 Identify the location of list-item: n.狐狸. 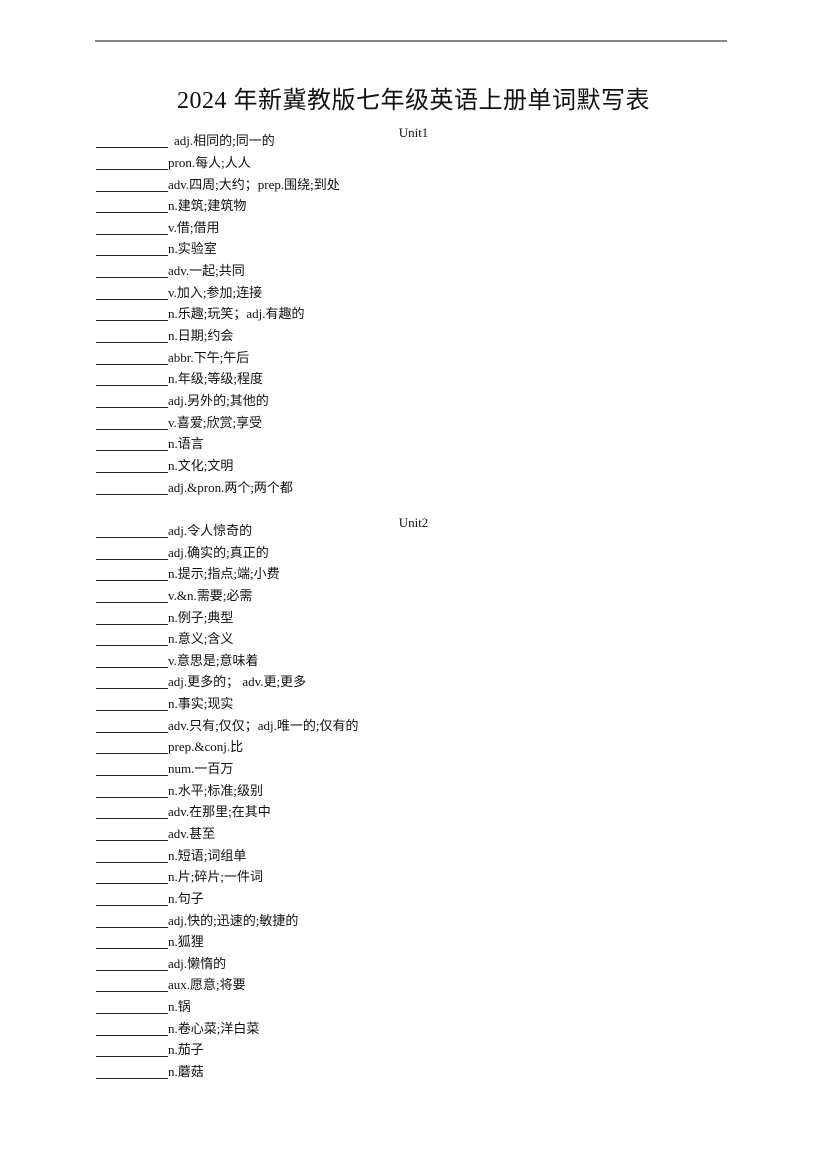
(227, 940).